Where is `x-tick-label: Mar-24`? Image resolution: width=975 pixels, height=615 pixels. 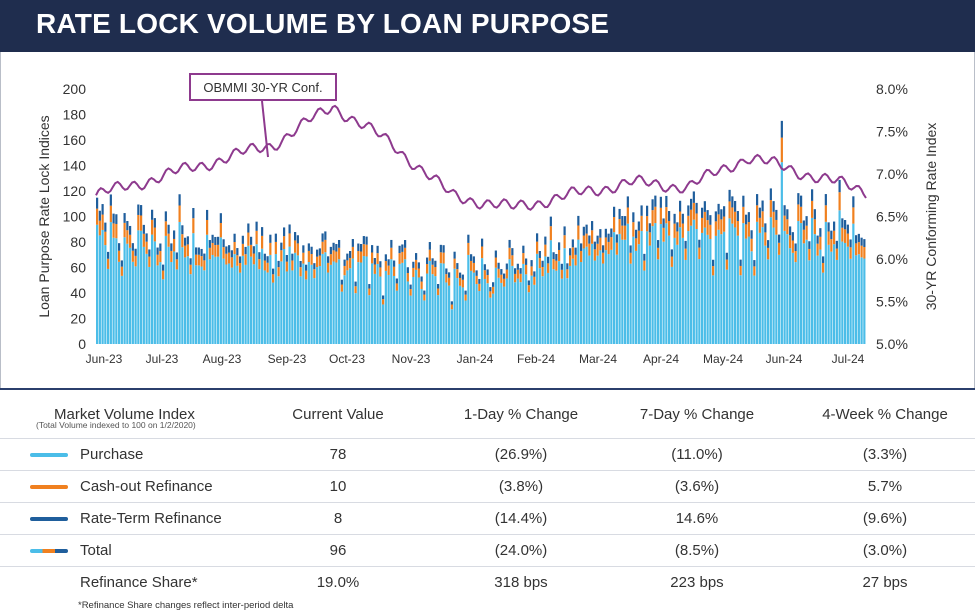 x-tick-label: Mar-24 is located at coordinates (598, 359).